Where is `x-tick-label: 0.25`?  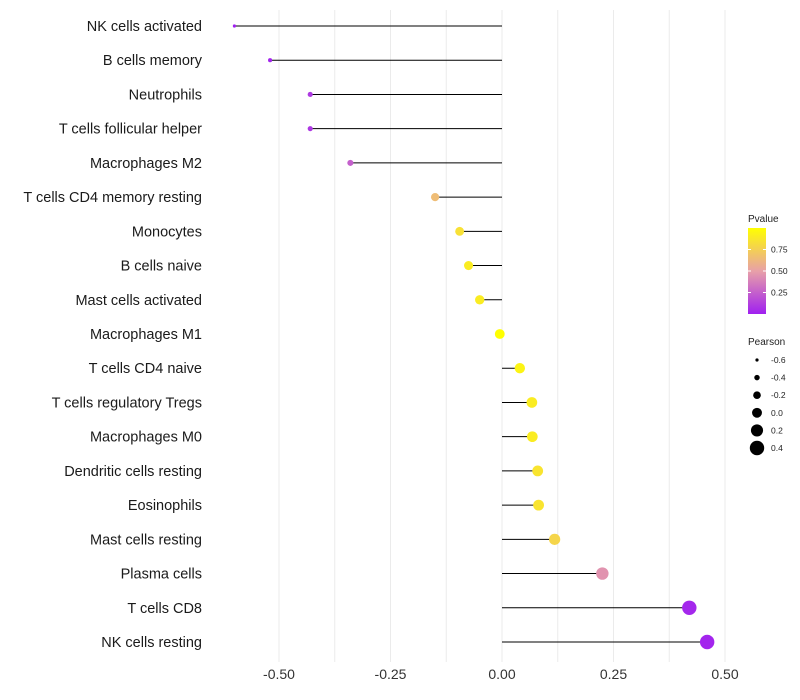
x-tick-label: 0.25 is located at coordinates (613, 674).